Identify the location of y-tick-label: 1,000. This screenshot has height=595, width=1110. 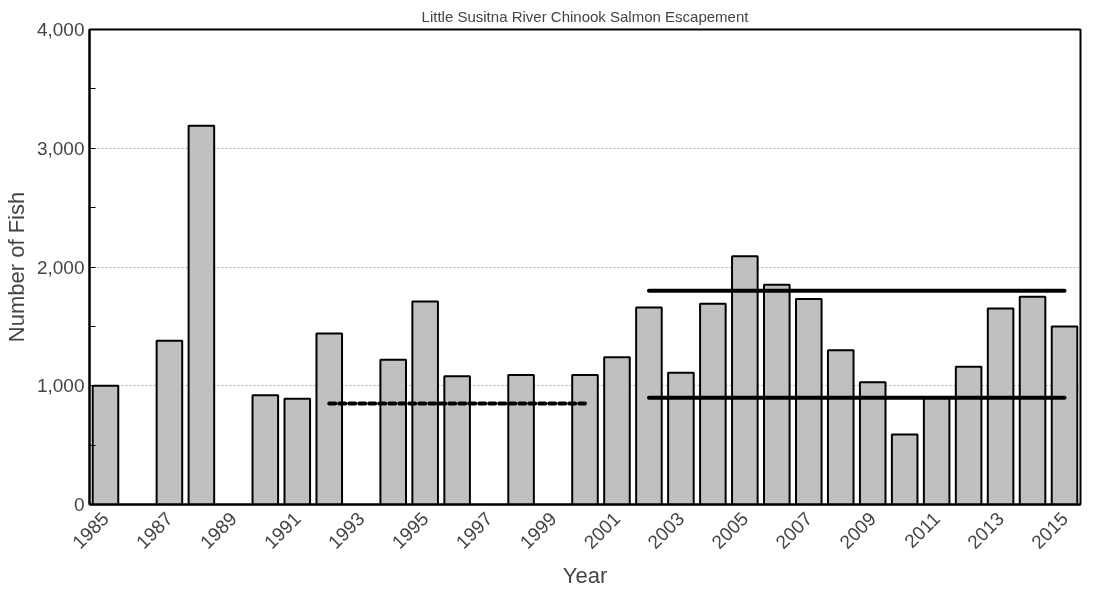
(60, 386).